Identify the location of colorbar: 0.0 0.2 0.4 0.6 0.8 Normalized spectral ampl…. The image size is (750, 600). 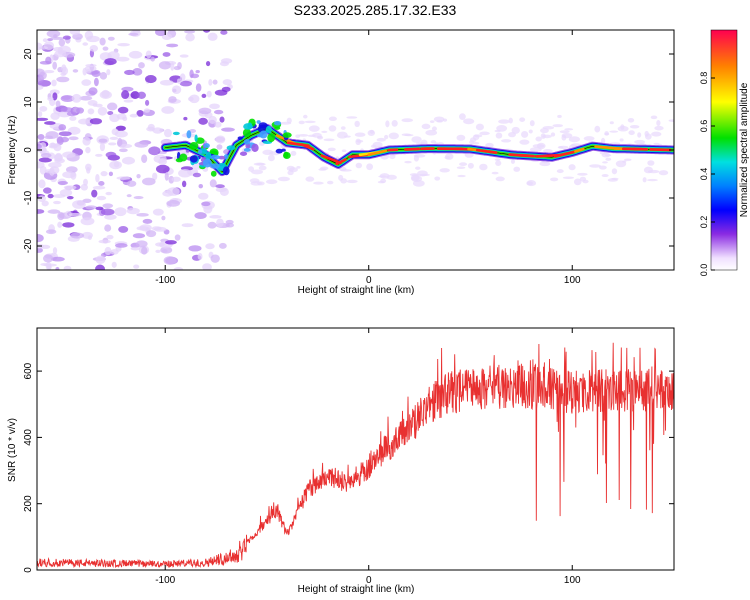
(724, 152).